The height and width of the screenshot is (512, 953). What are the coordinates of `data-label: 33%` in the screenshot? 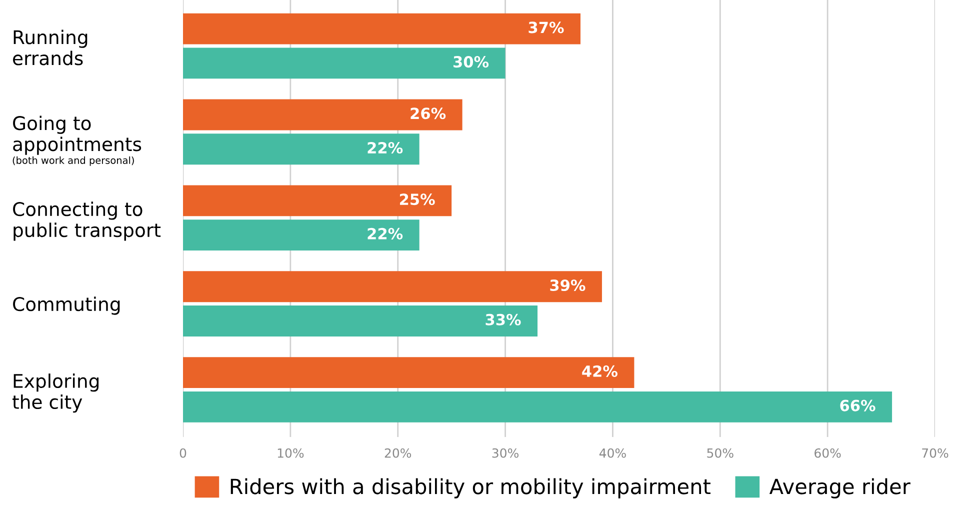 It's located at (503, 320).